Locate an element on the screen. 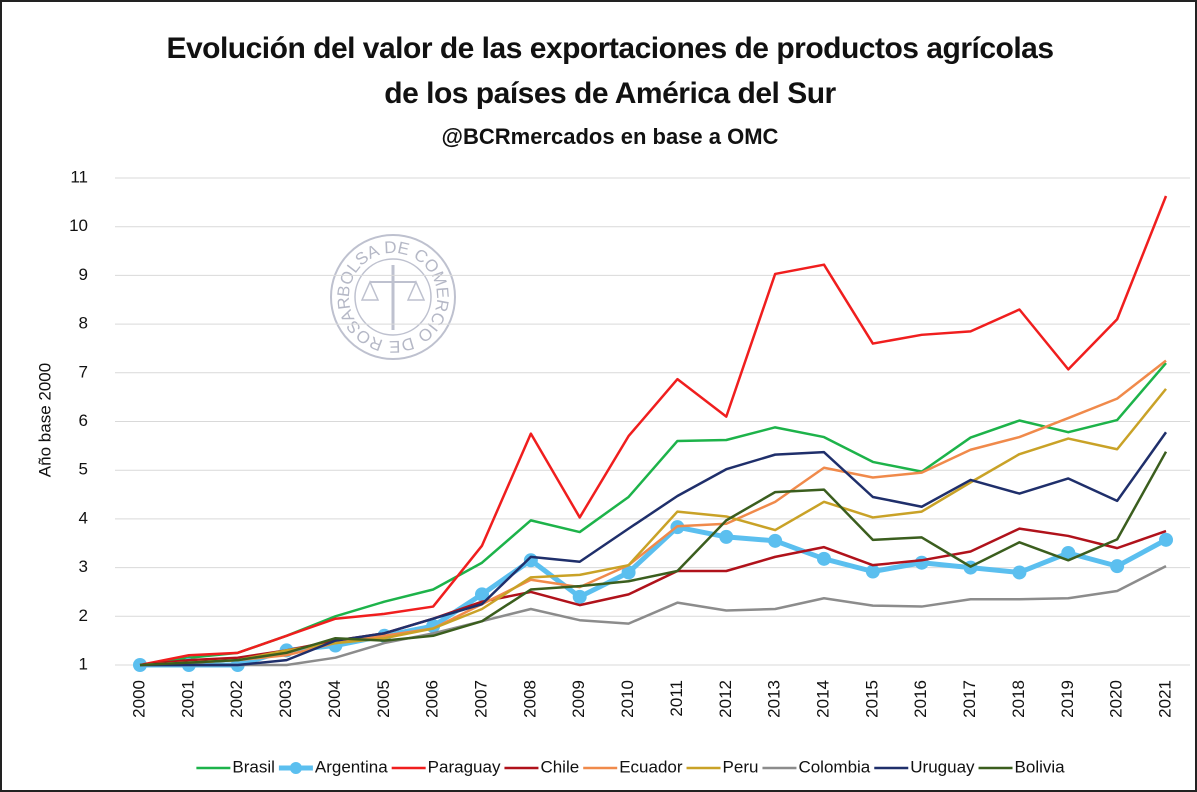 The image size is (1197, 792). legend-label: Uruguay is located at coordinates (942, 766).